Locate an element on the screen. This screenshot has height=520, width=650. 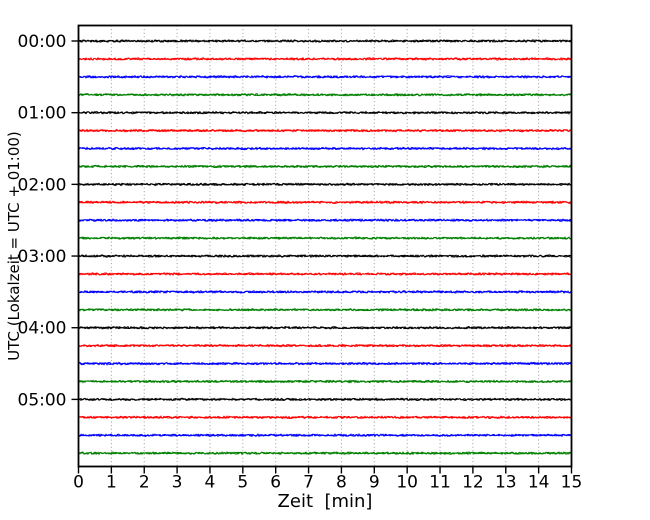
y-tick-label-02:00: 02:00 is located at coordinates (42, 185).